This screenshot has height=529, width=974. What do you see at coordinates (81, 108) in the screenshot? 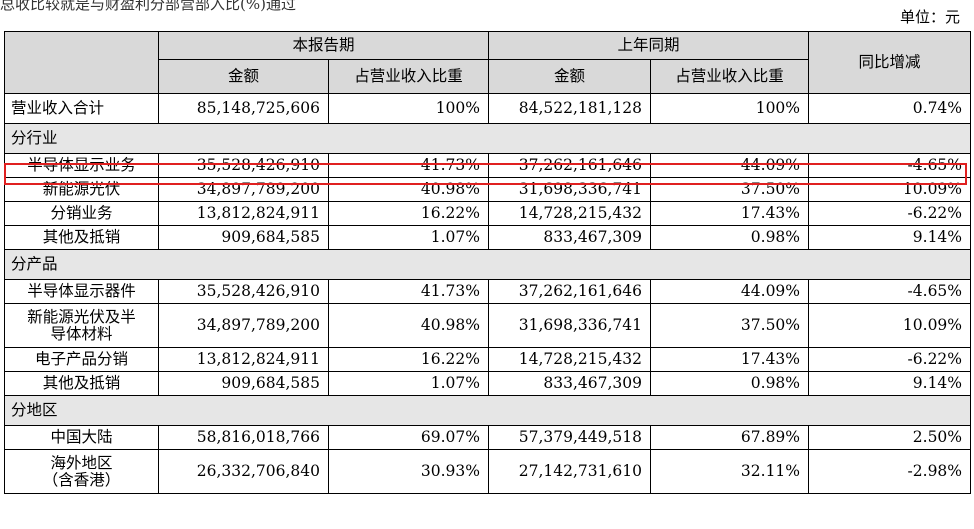
I see `row-label: 营业收入合计` at bounding box center [81, 108].